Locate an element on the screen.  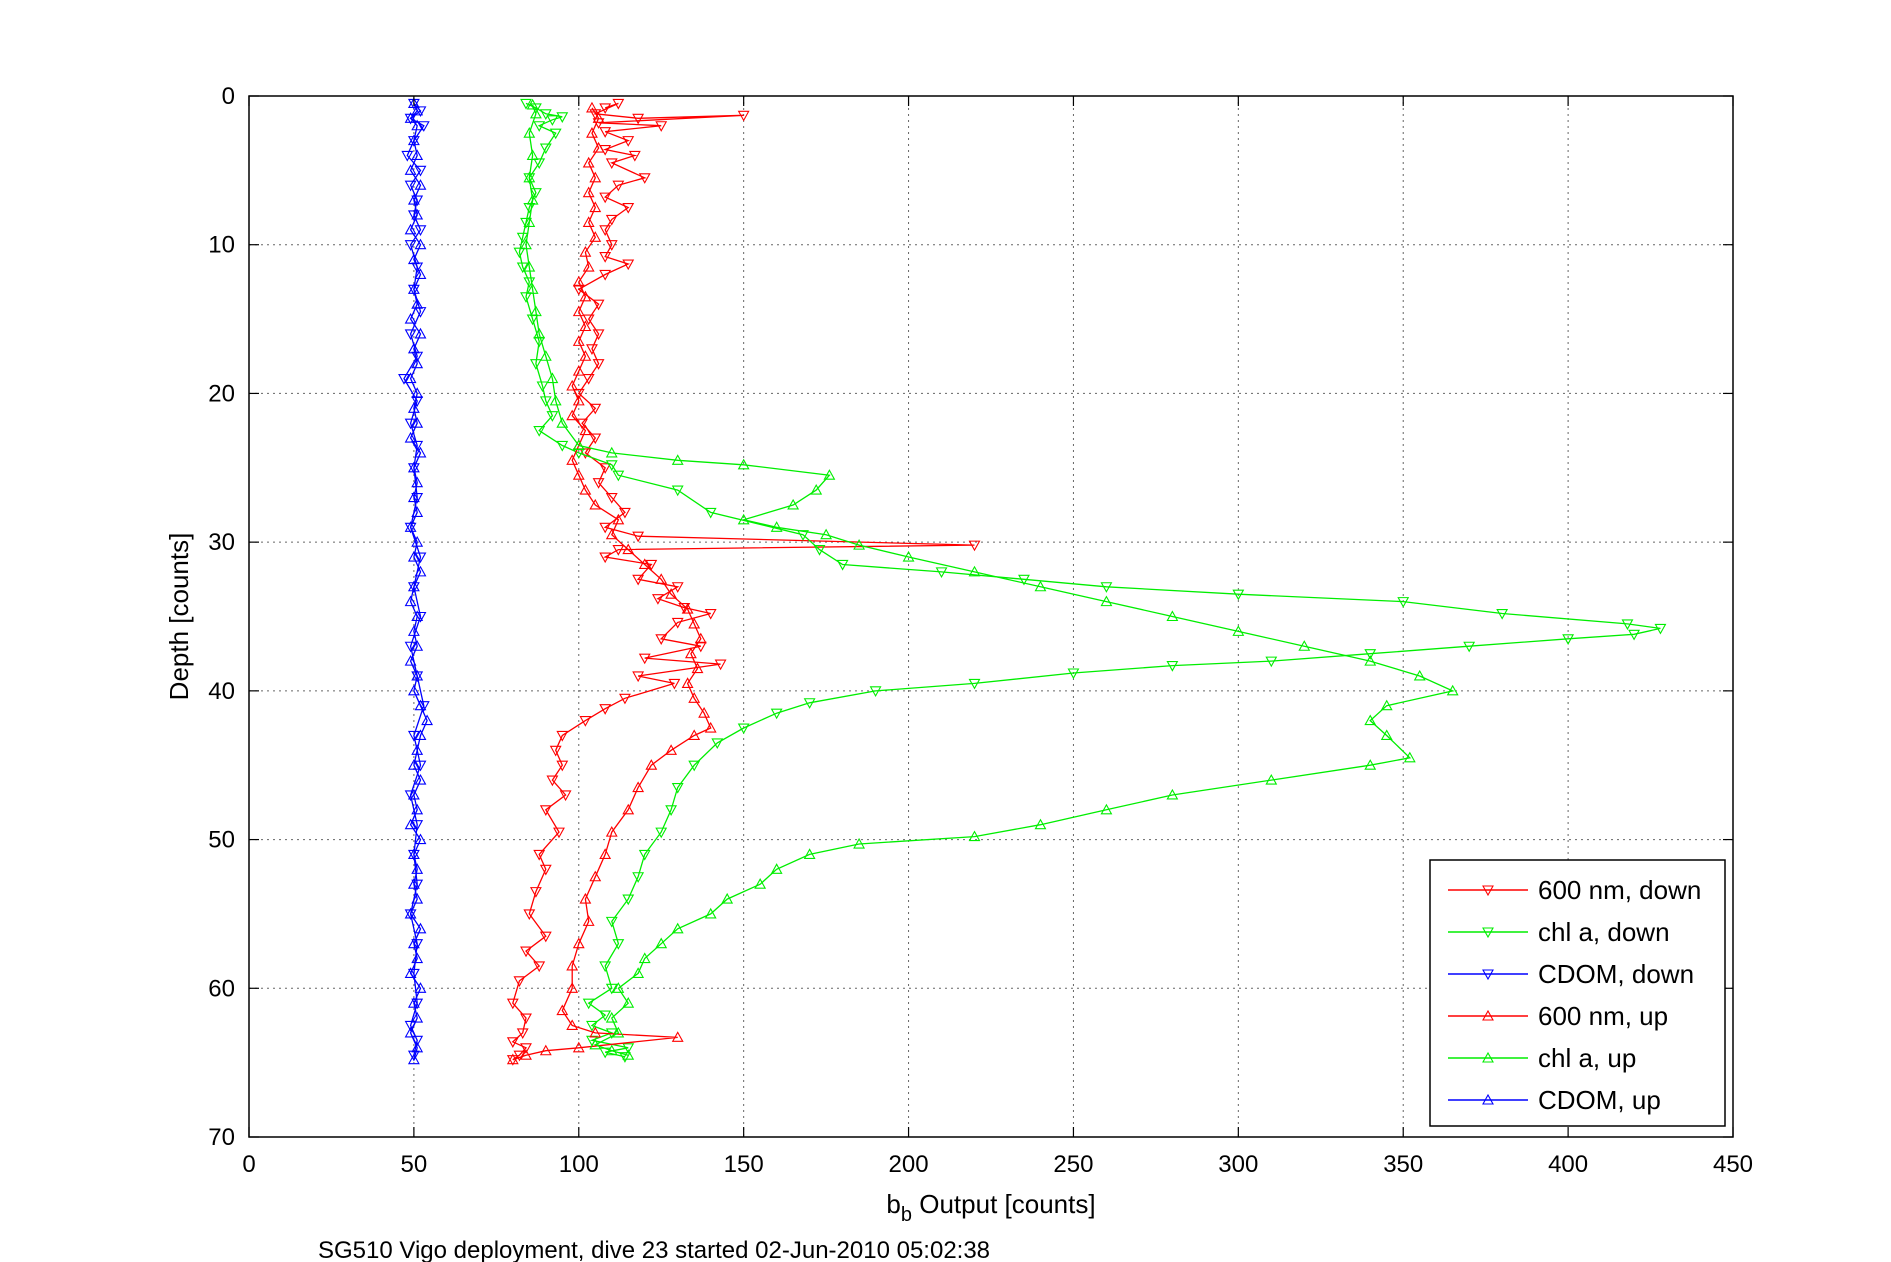
x-tick-label: 350 is located at coordinates (1403, 1164).